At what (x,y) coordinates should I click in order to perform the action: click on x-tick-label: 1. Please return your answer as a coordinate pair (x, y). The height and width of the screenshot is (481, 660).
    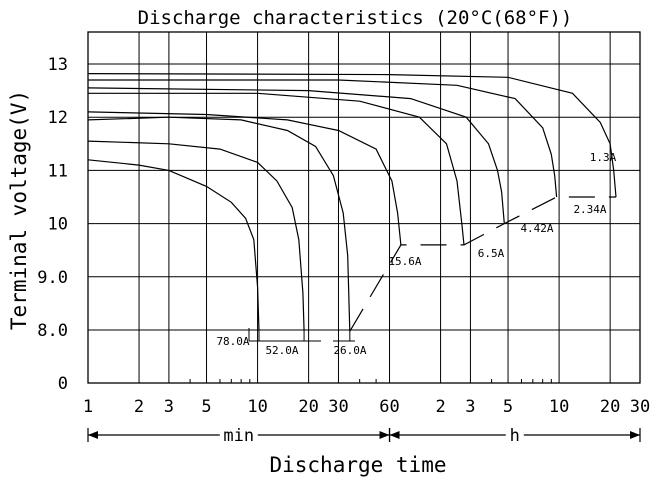
    Looking at the image, I should click on (88, 407).